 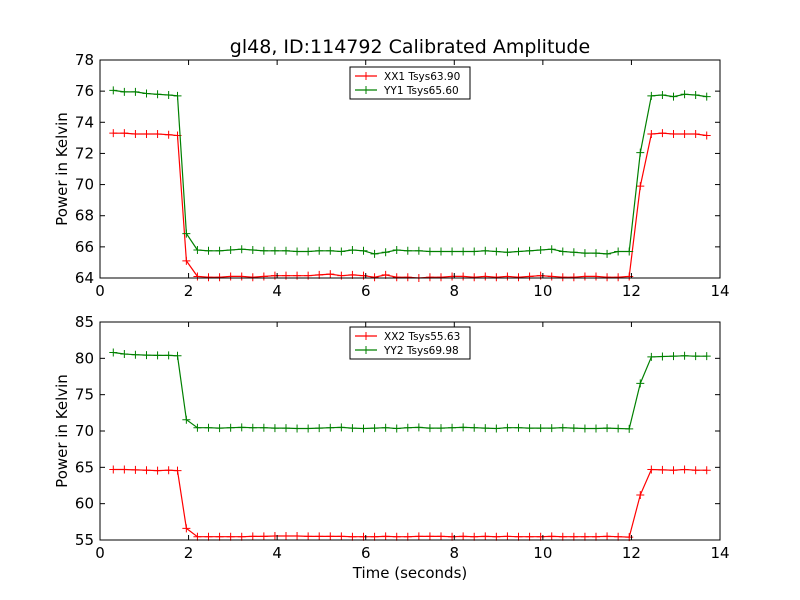 What do you see at coordinates (84, 60) in the screenshot?
I see `y-tick-label: 78` at bounding box center [84, 60].